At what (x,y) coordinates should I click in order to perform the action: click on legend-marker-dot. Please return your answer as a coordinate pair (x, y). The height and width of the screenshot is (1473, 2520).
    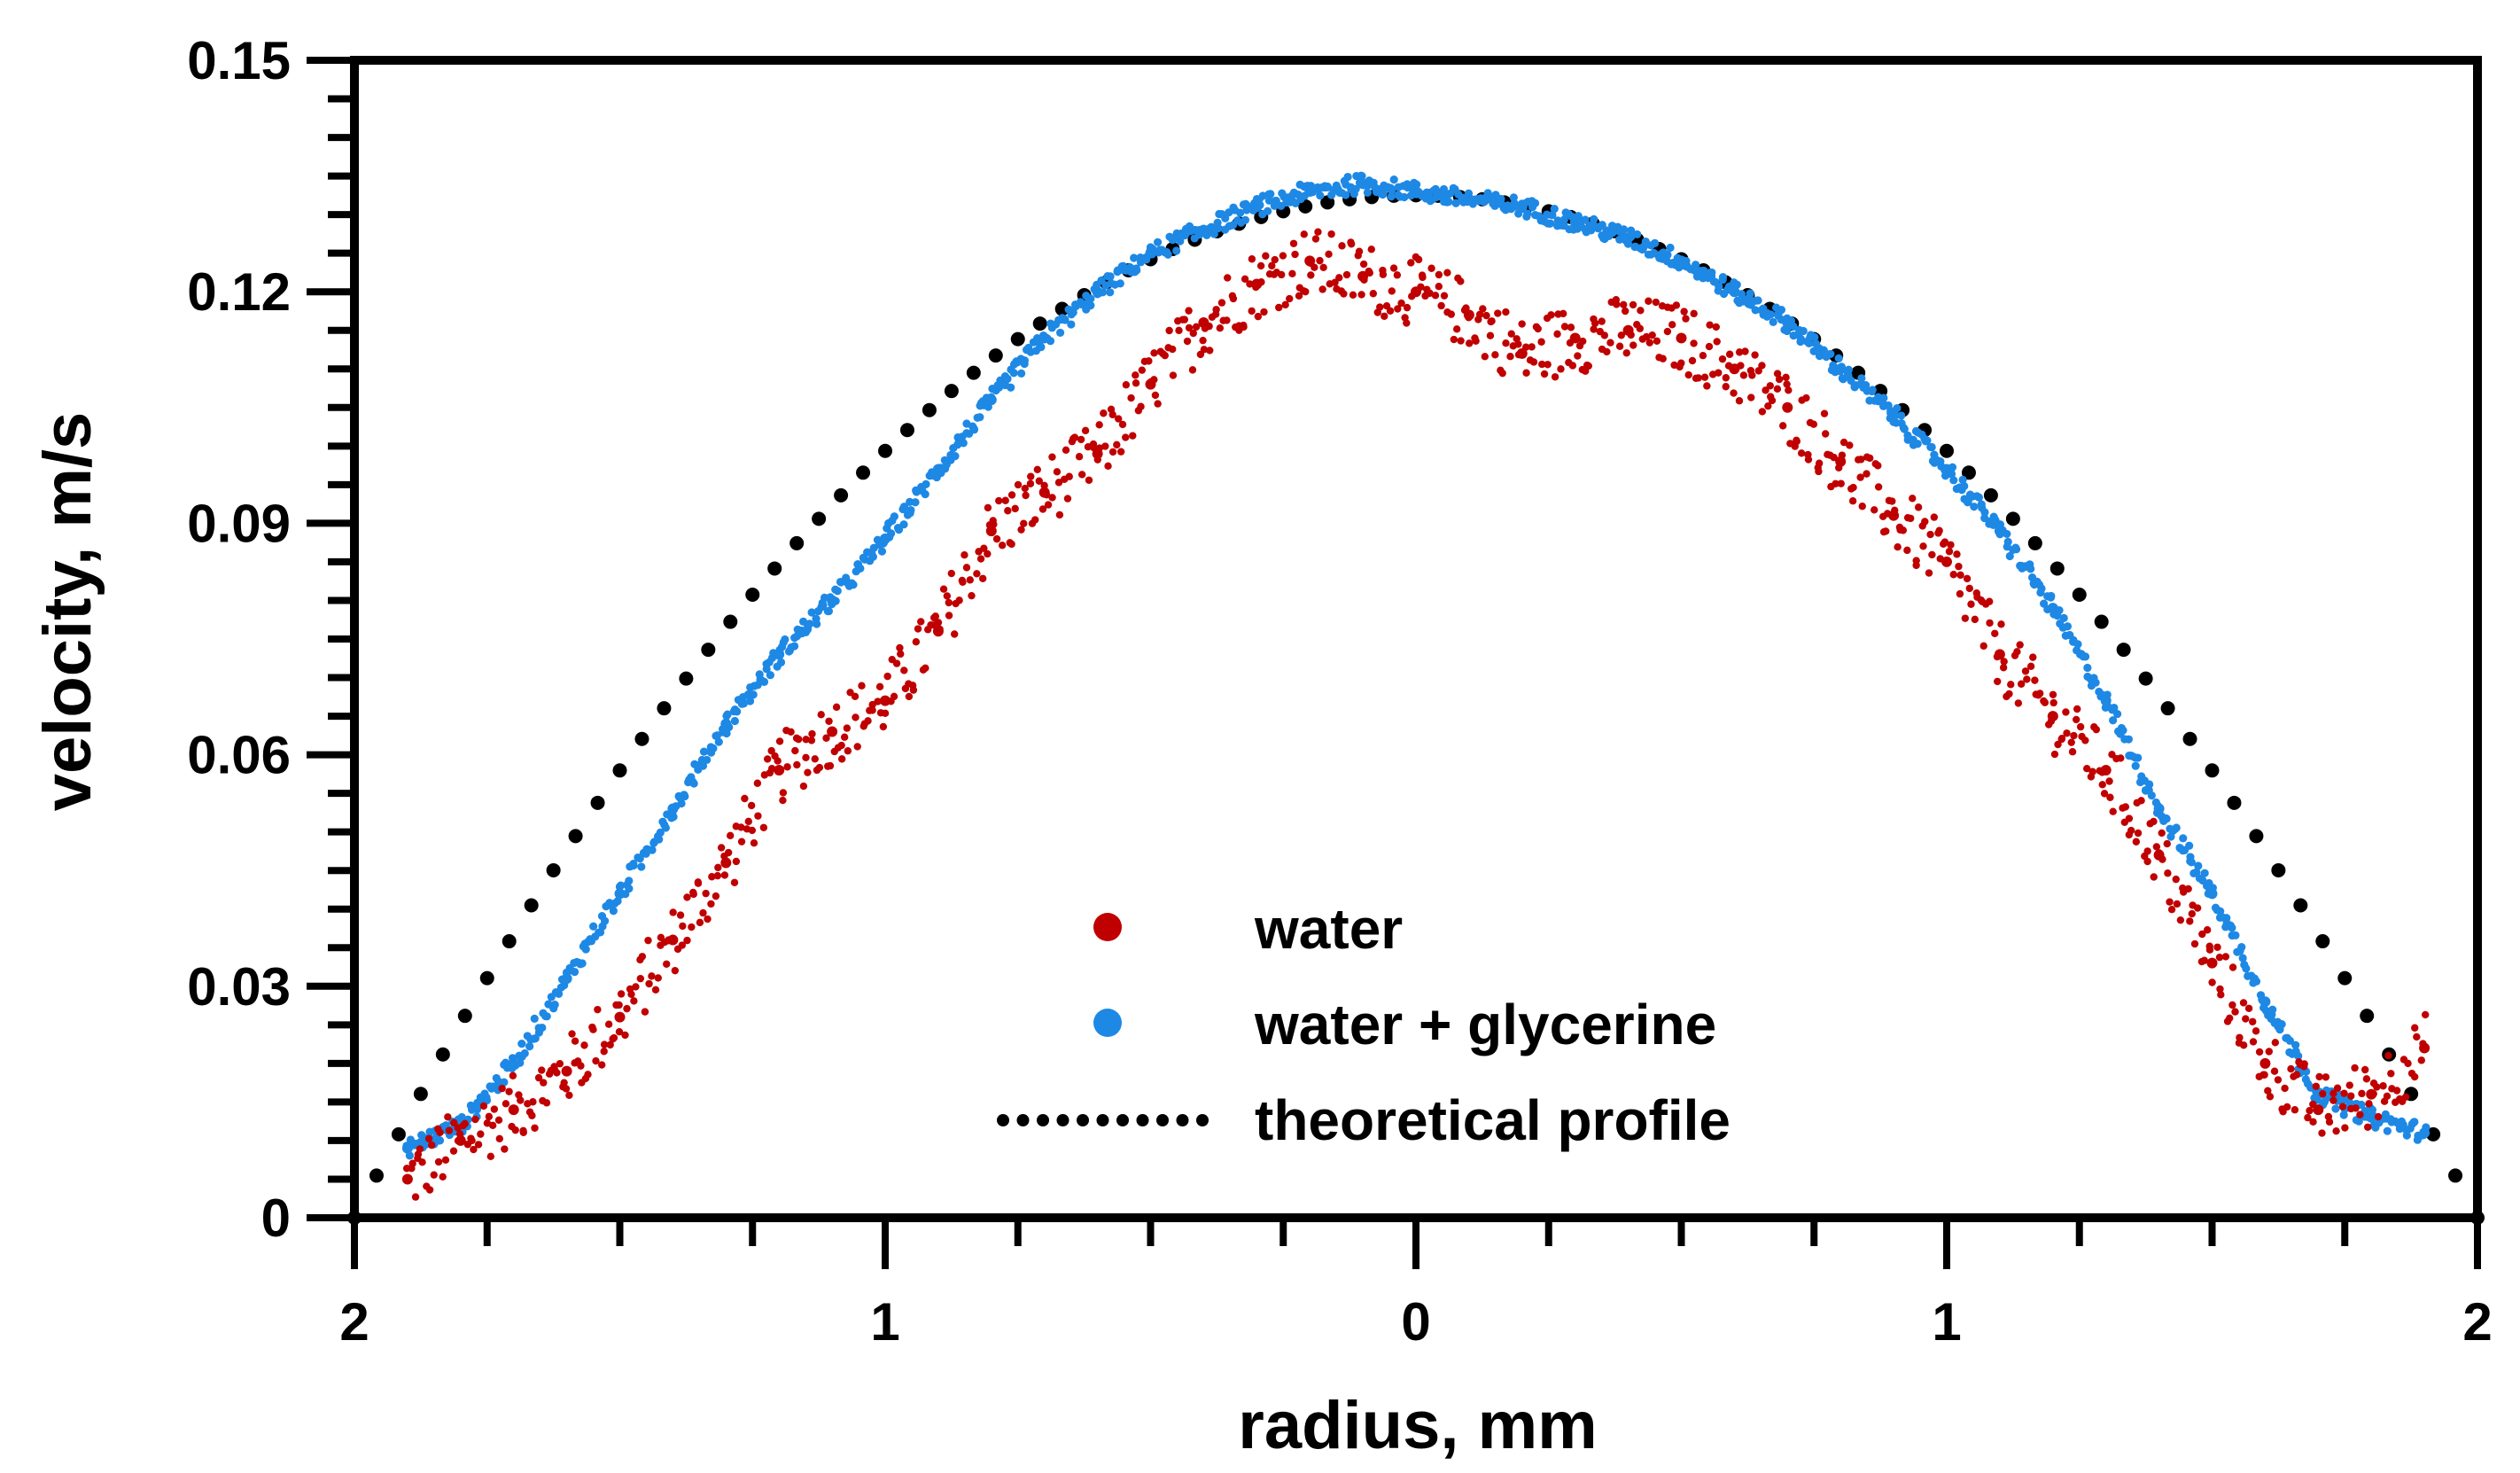
    Looking at the image, I should click on (1023, 1120).